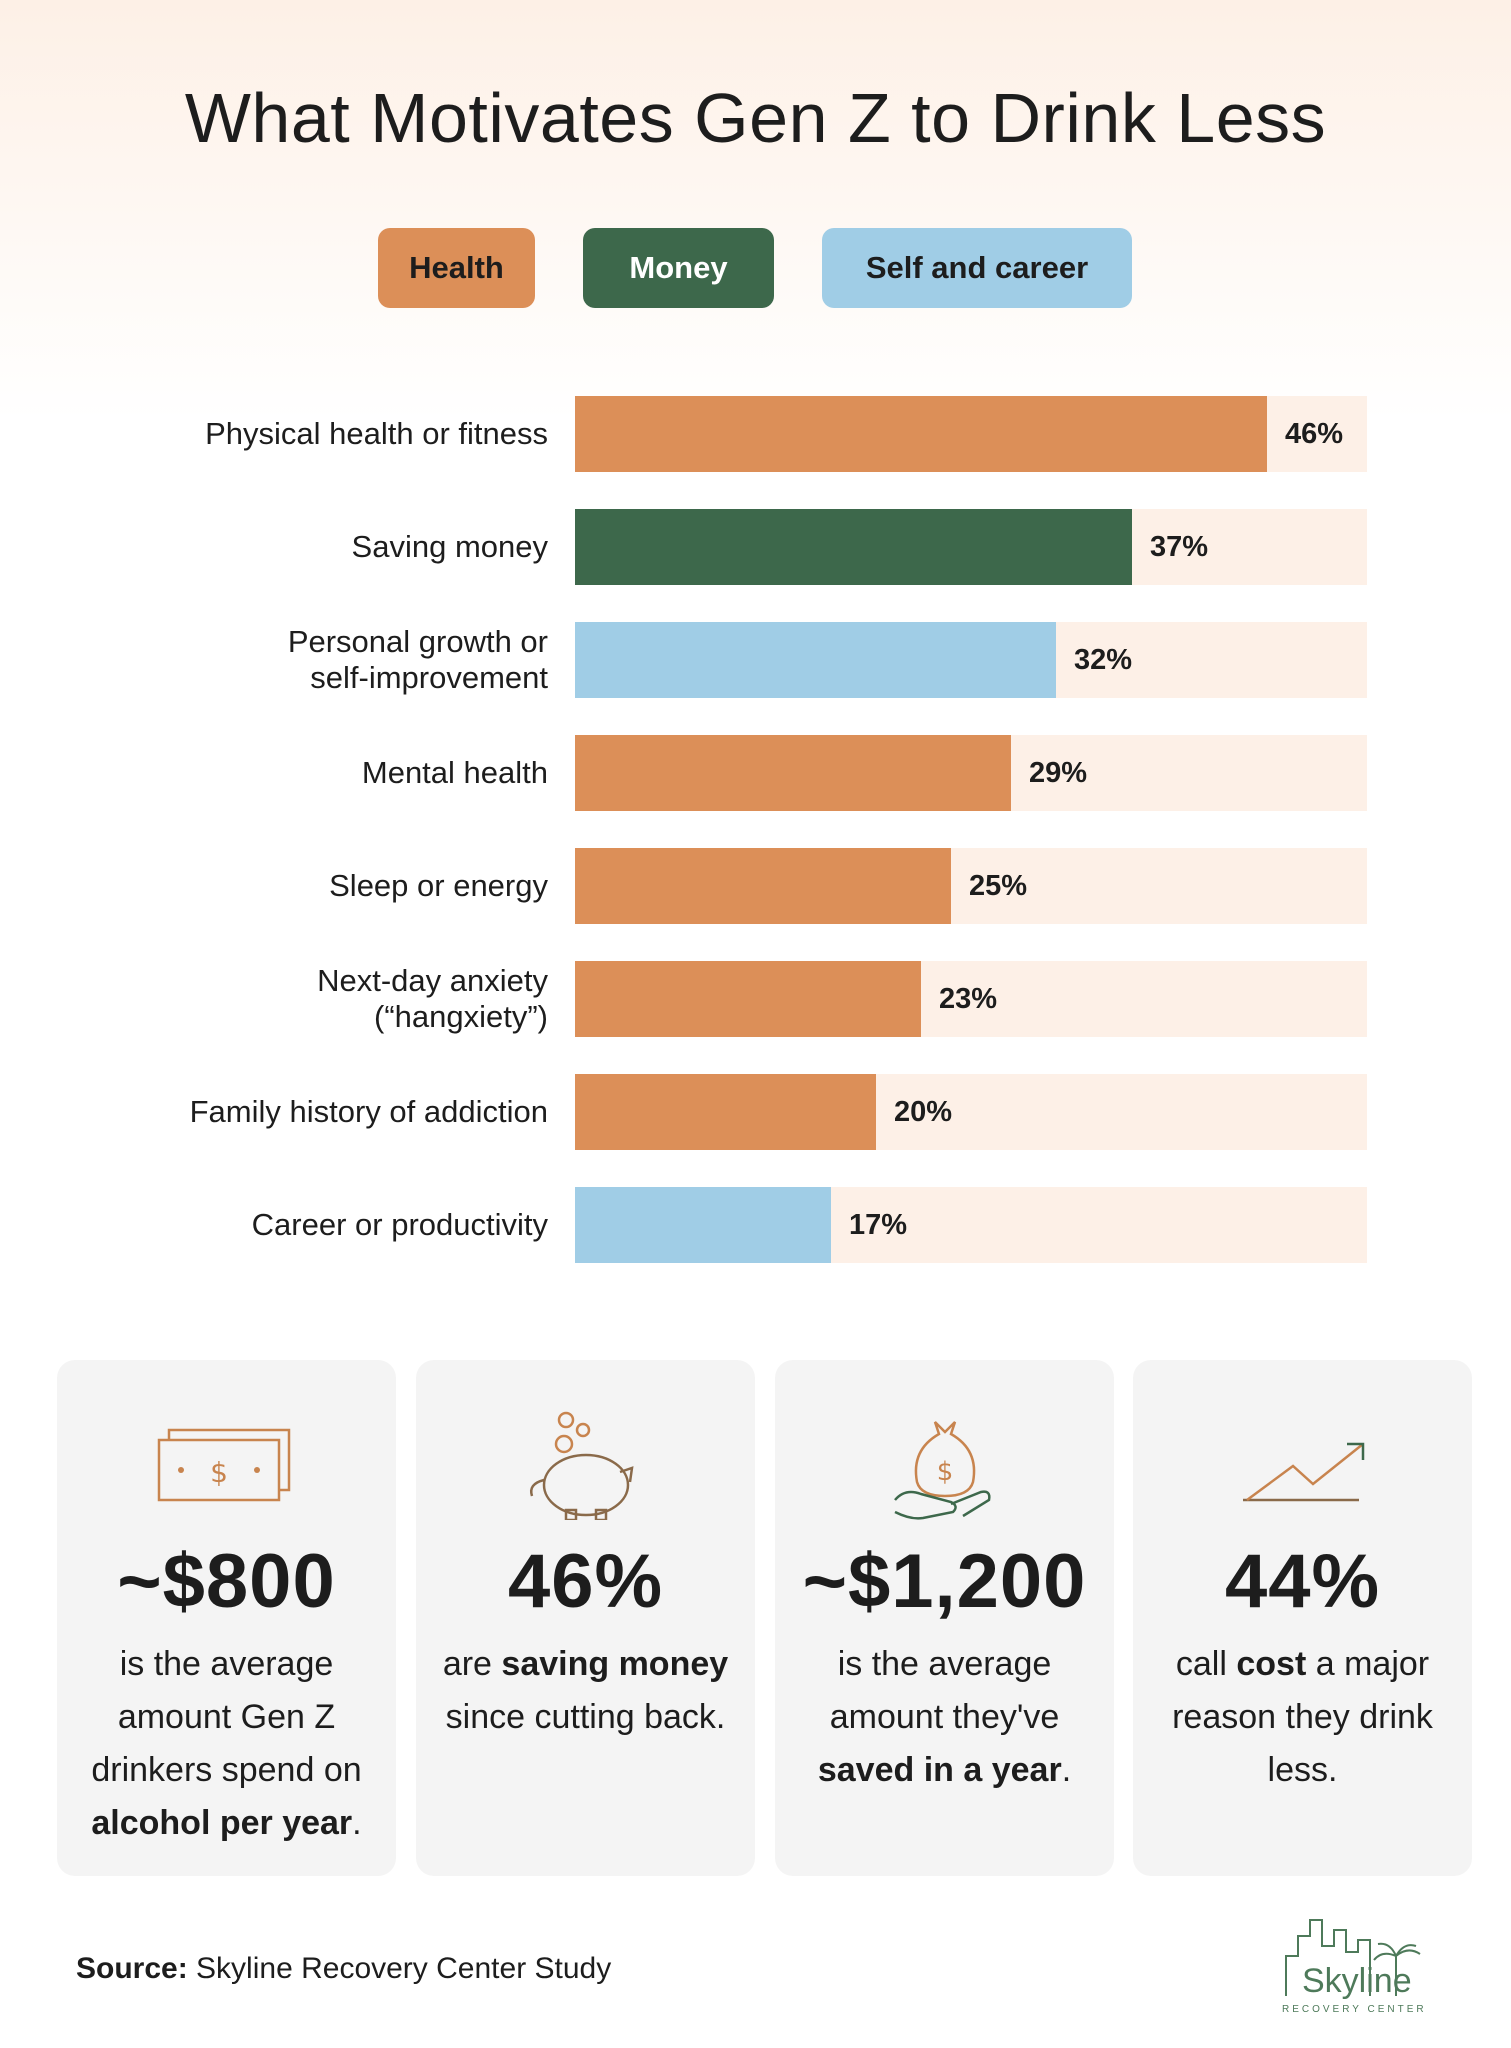 The width and height of the screenshot is (1511, 2048). I want to click on data-label: 46%, so click(1314, 434).